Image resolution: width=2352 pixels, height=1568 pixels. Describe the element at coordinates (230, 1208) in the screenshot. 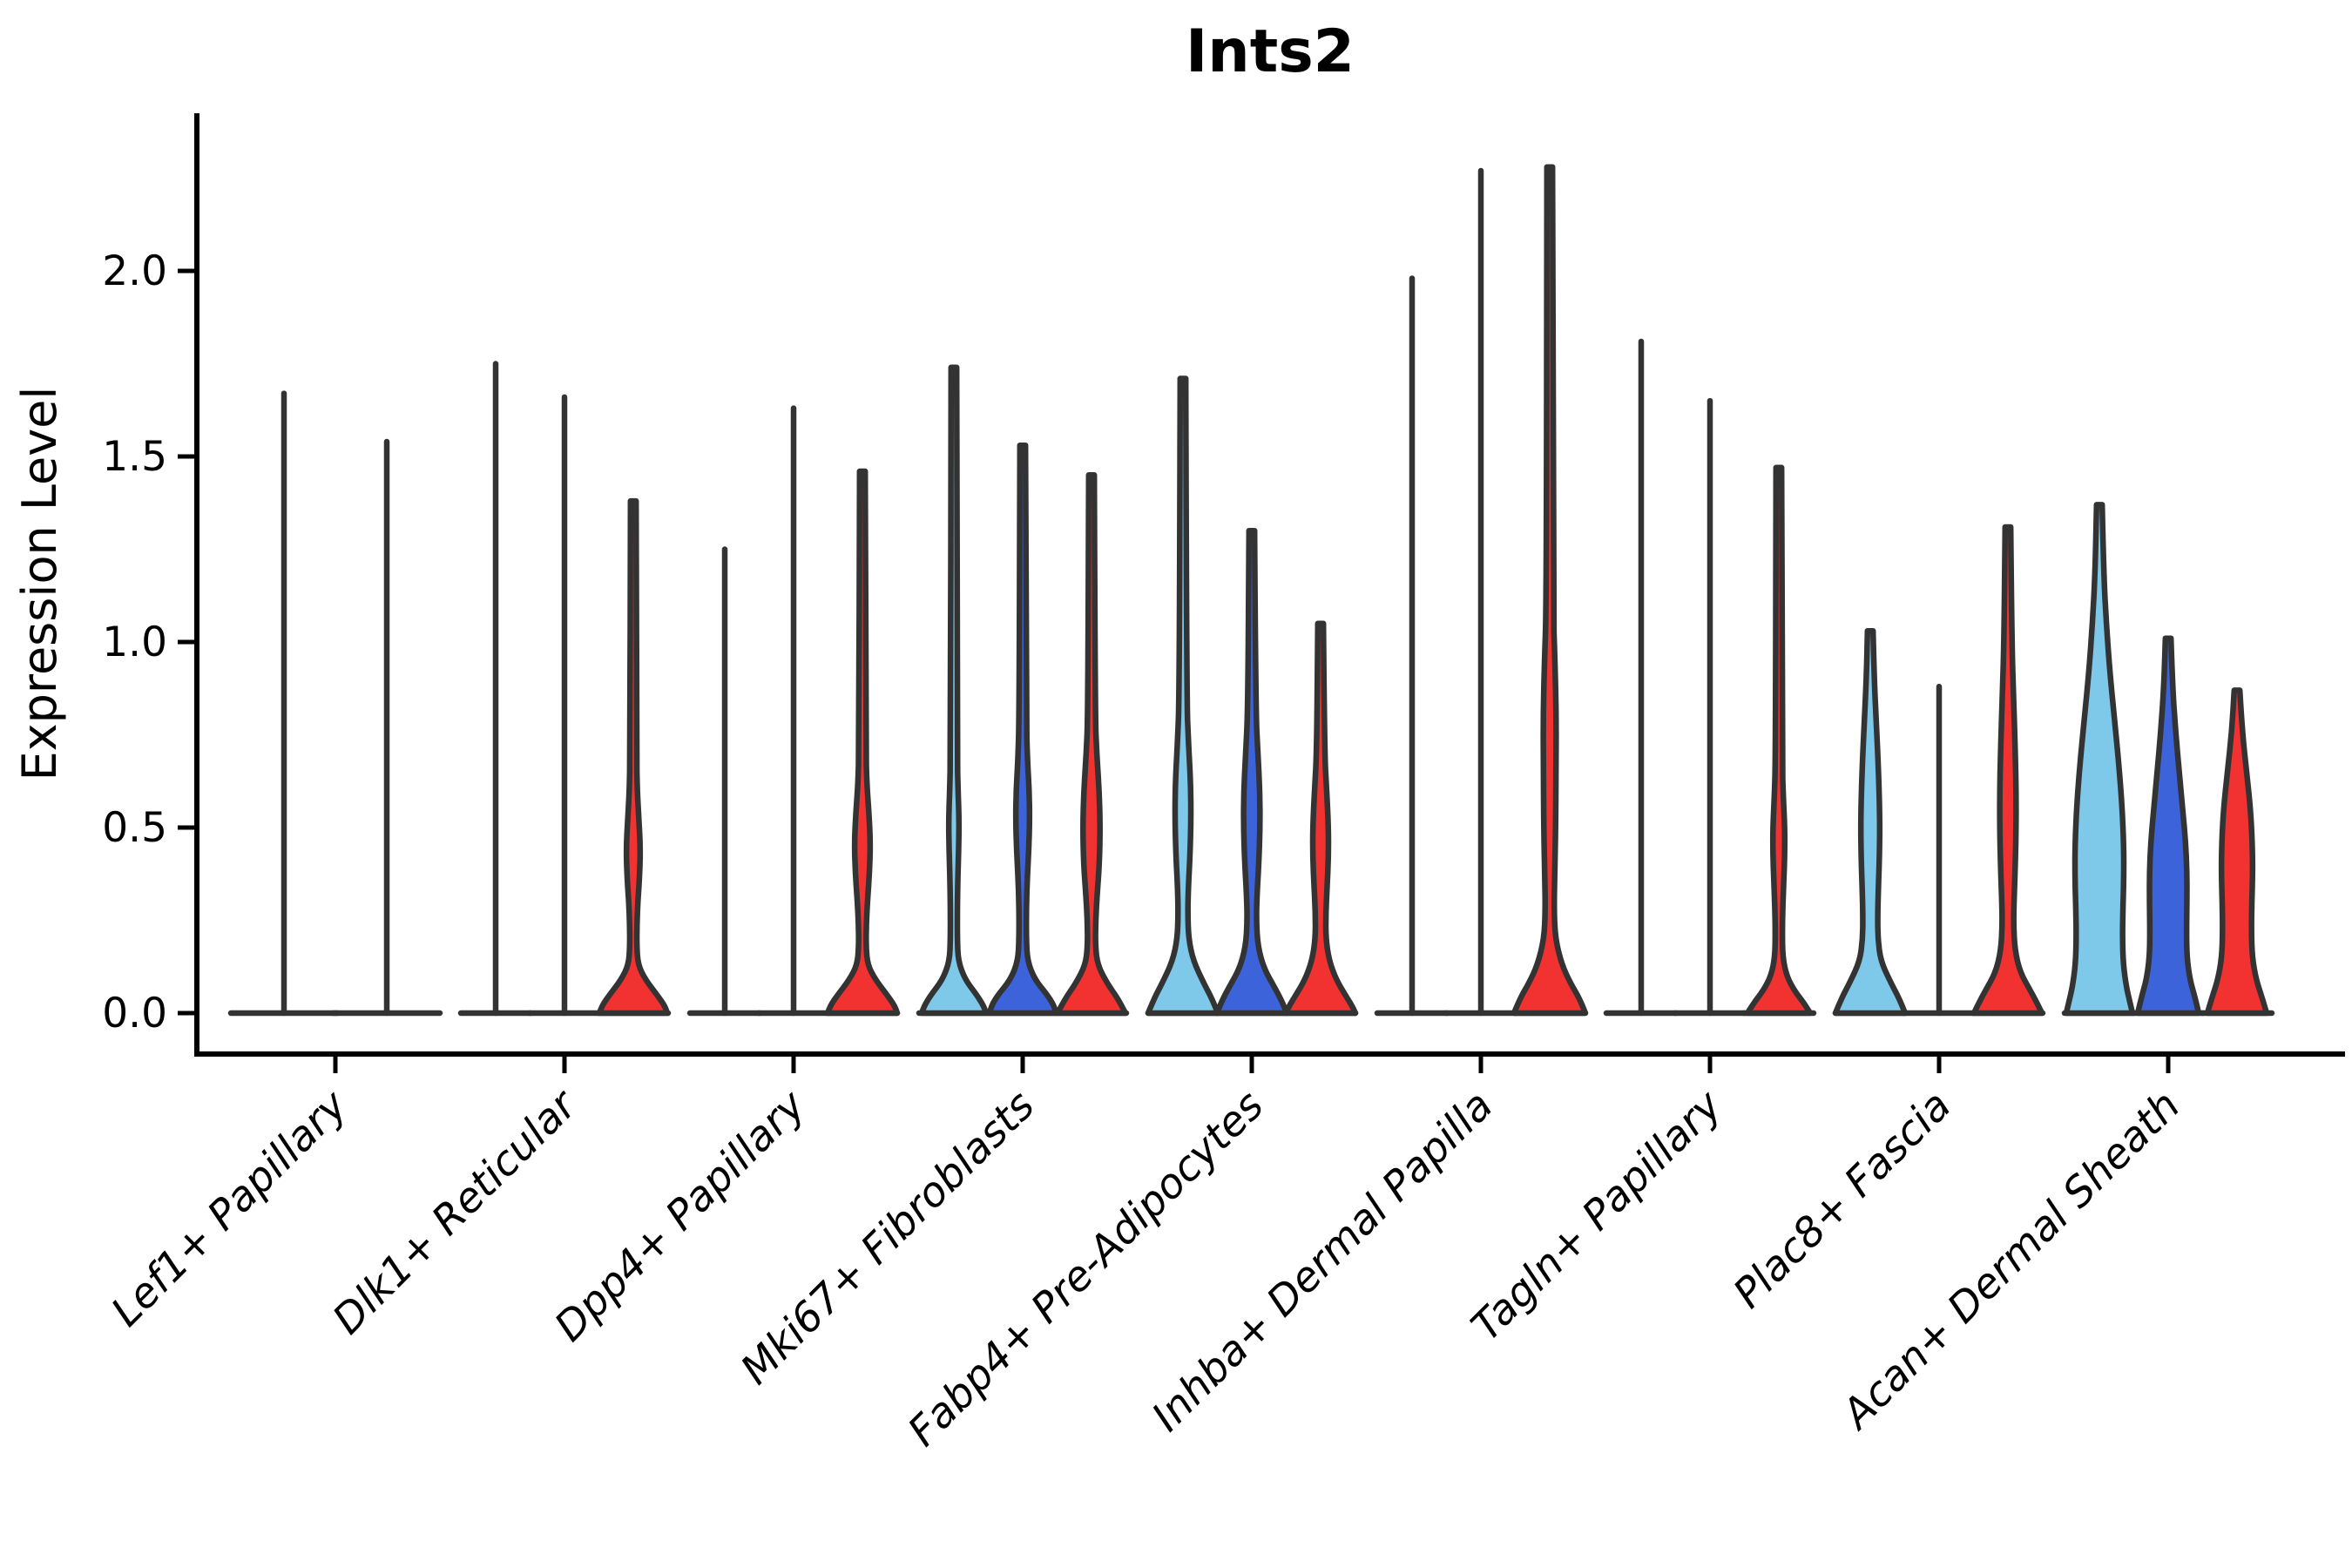

I see `x-tick-label: Lef1+ Papillary` at that location.